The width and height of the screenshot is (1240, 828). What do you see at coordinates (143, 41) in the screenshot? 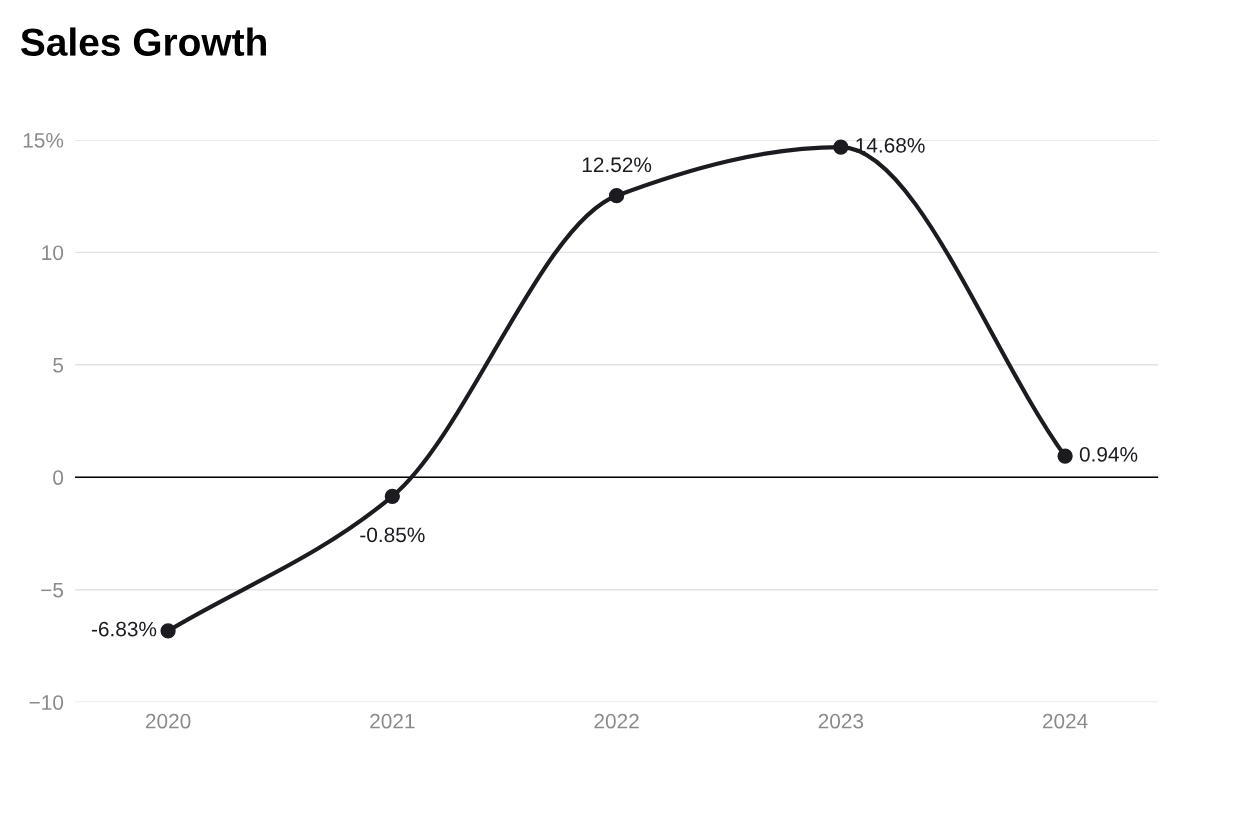
I see `chart-title: Sales Growth` at bounding box center [143, 41].